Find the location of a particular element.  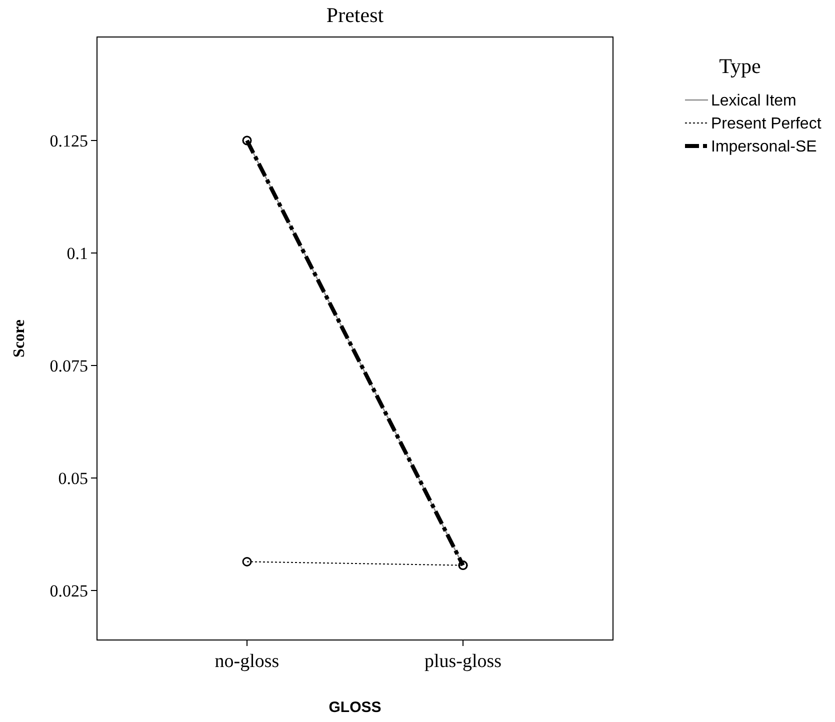

y-axis-title: Score is located at coordinates (19, 339).